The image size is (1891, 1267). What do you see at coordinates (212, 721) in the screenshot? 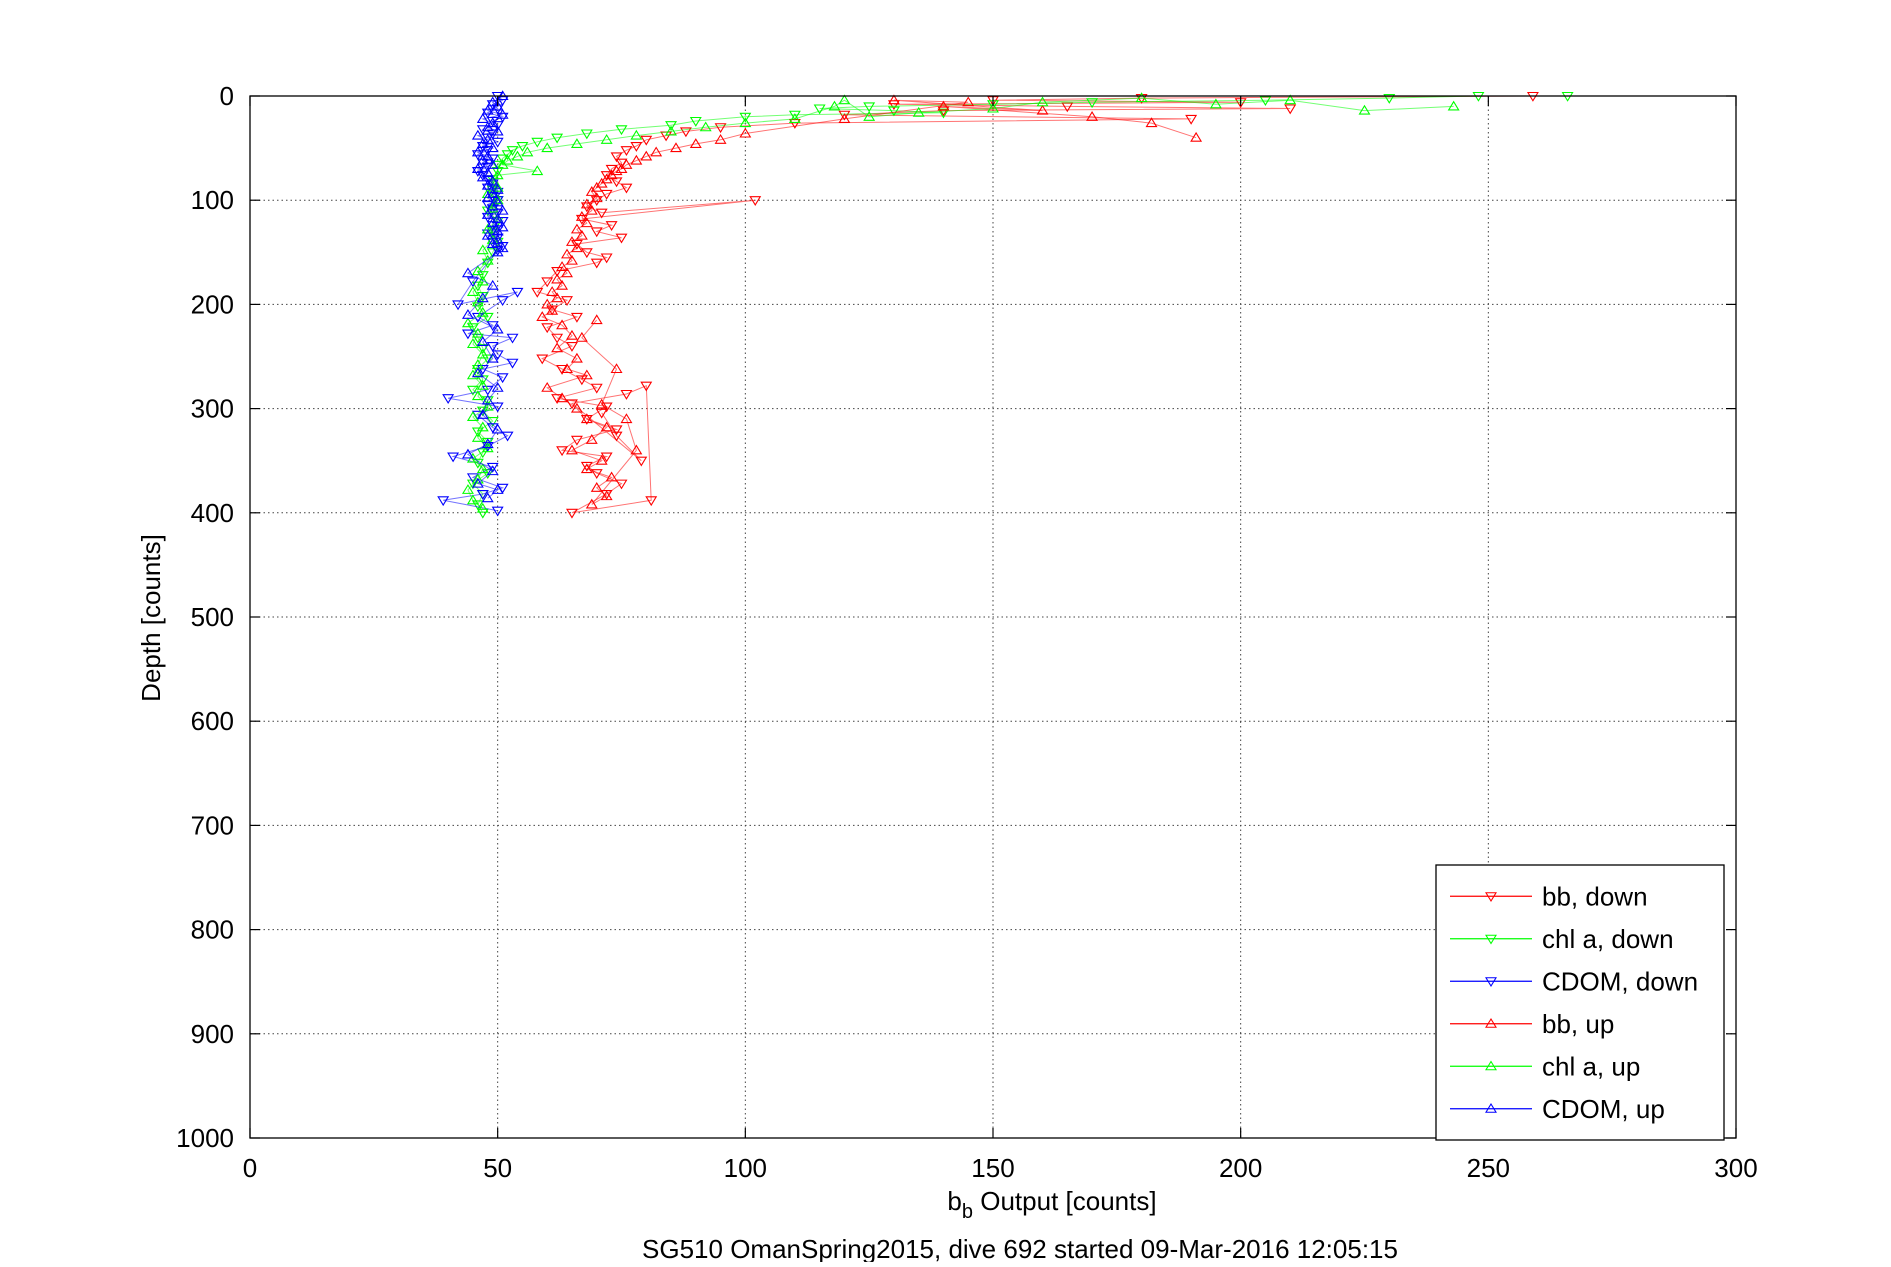
I see `y-tick-label: 600` at bounding box center [212, 721].